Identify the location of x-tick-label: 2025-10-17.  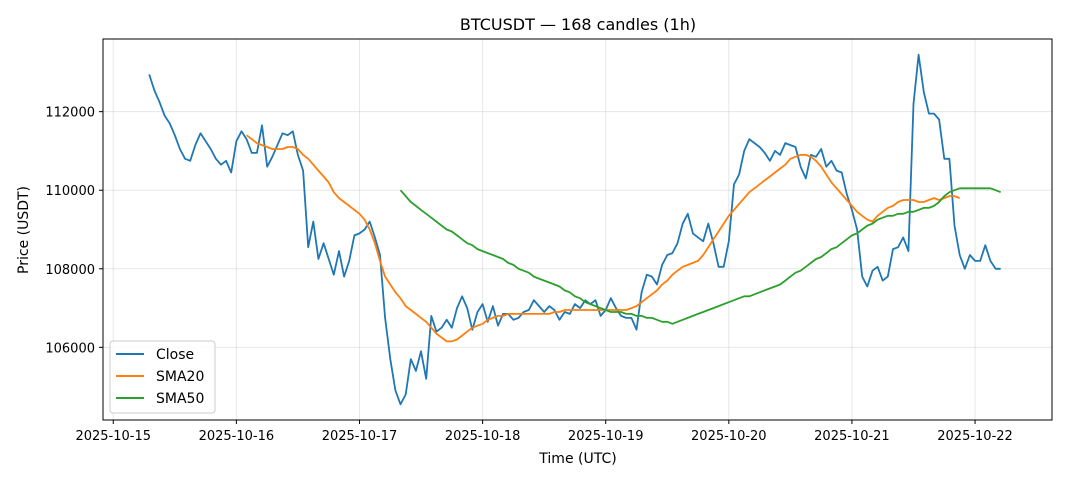
(360, 436).